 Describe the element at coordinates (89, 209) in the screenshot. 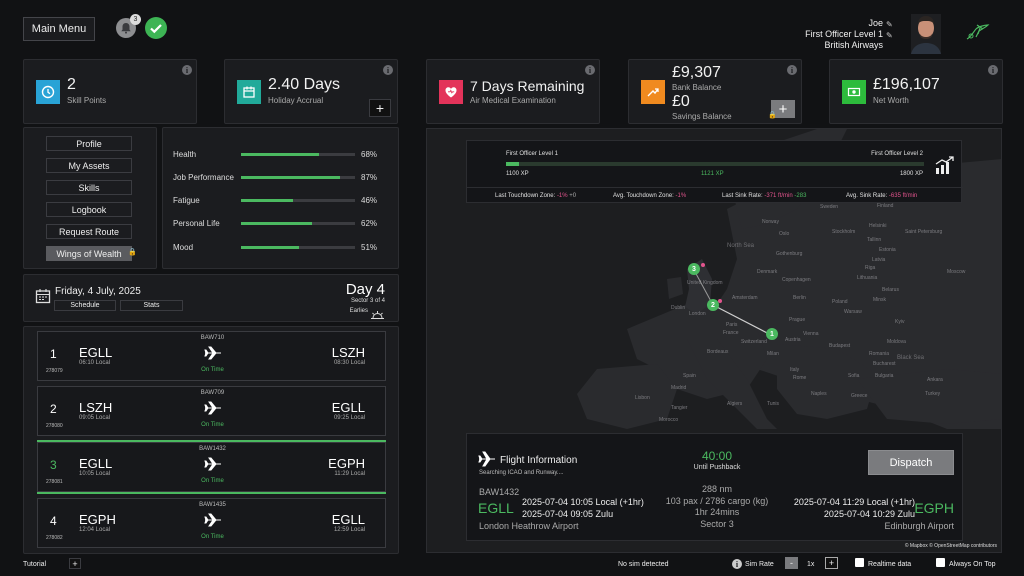

I see `logbook-button: Logbook` at that location.